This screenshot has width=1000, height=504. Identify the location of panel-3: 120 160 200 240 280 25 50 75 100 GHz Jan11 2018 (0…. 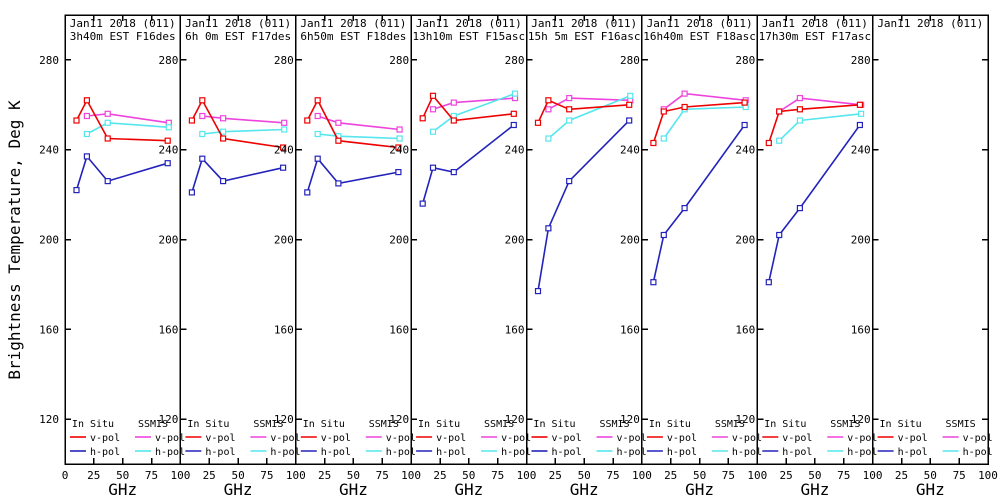
(463, 256).